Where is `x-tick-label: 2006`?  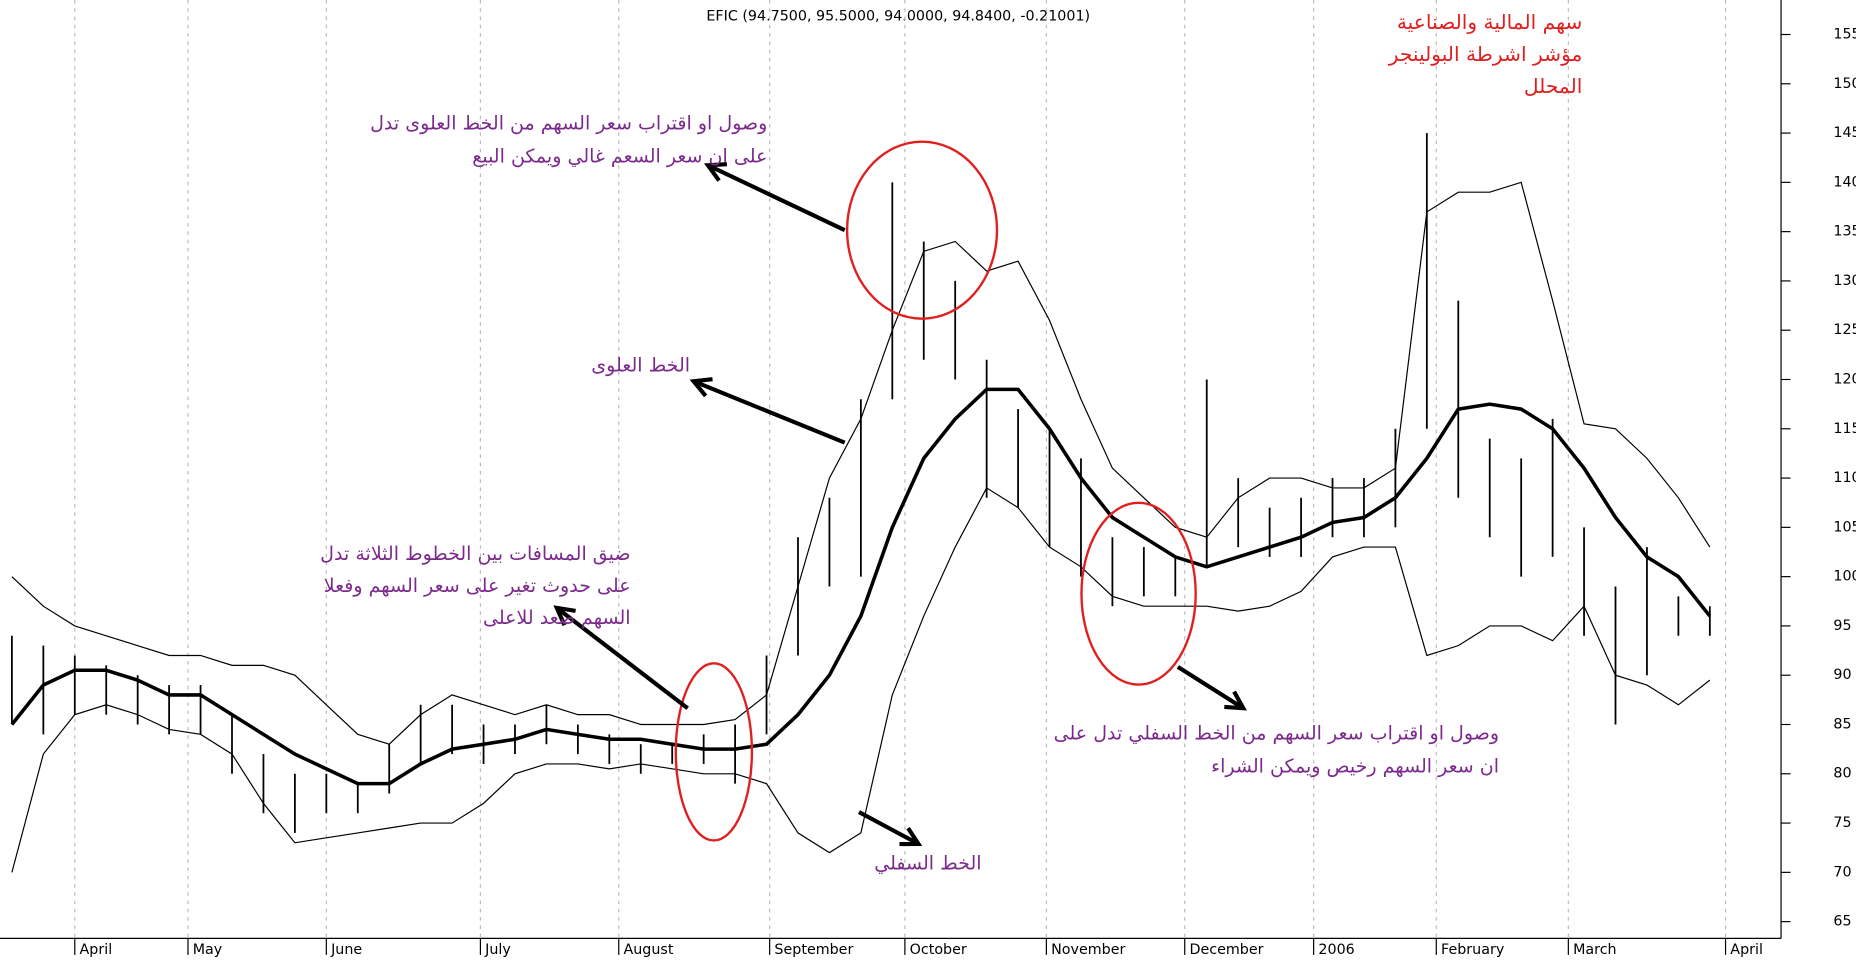
x-tick-label: 2006 is located at coordinates (1336, 950).